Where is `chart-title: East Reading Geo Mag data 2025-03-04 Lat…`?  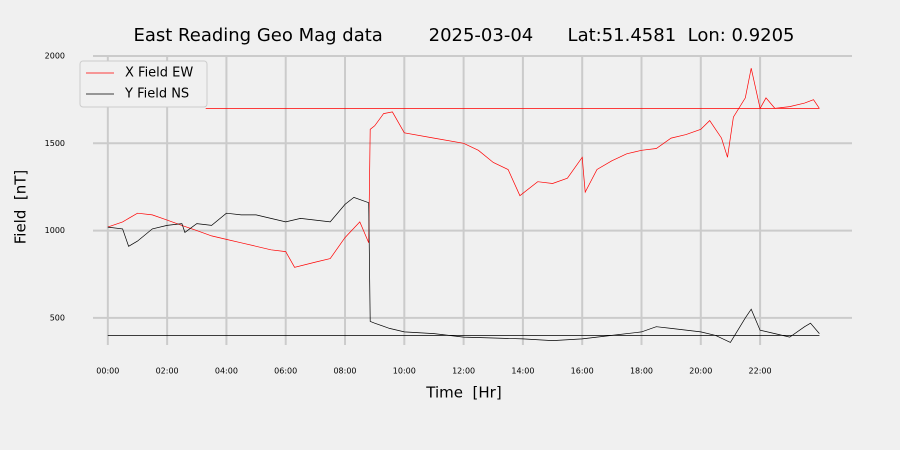 chart-title: East Reading Geo Mag data 2025-03-04 Lat… is located at coordinates (463, 35).